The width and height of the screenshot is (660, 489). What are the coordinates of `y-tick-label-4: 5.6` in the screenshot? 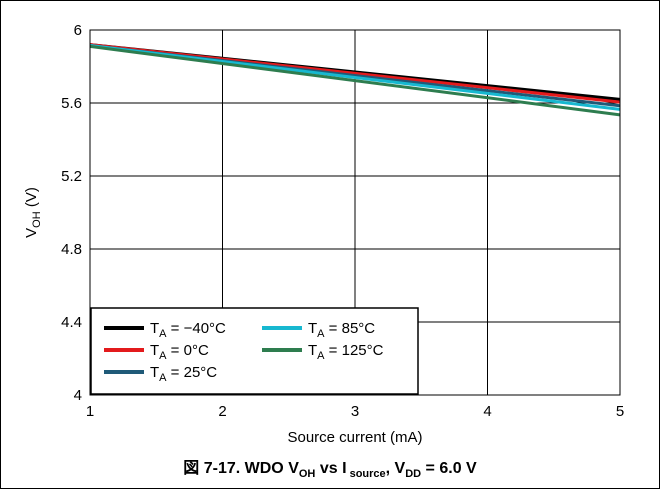 It's located at (71, 103).